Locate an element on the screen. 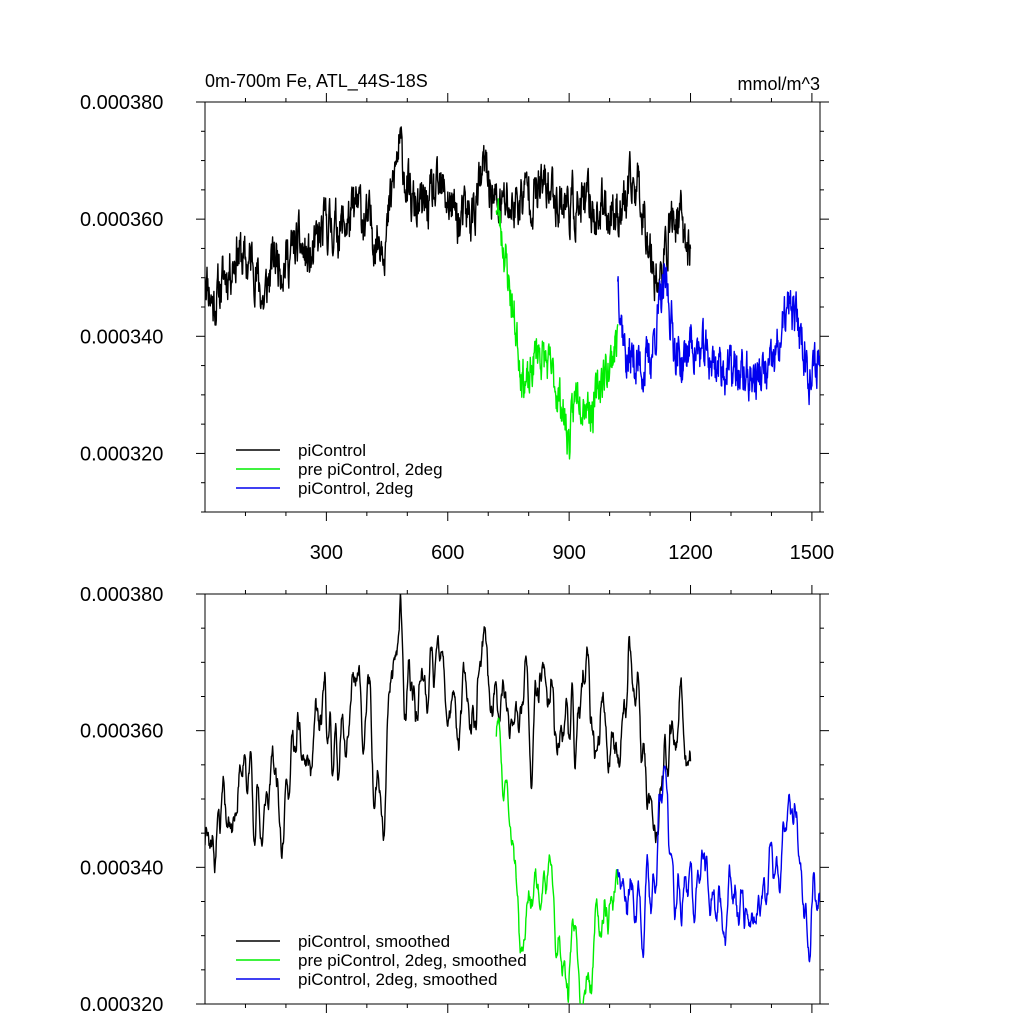  legend-label: piControl, 2deg, smoothed is located at coordinates (397, 979).